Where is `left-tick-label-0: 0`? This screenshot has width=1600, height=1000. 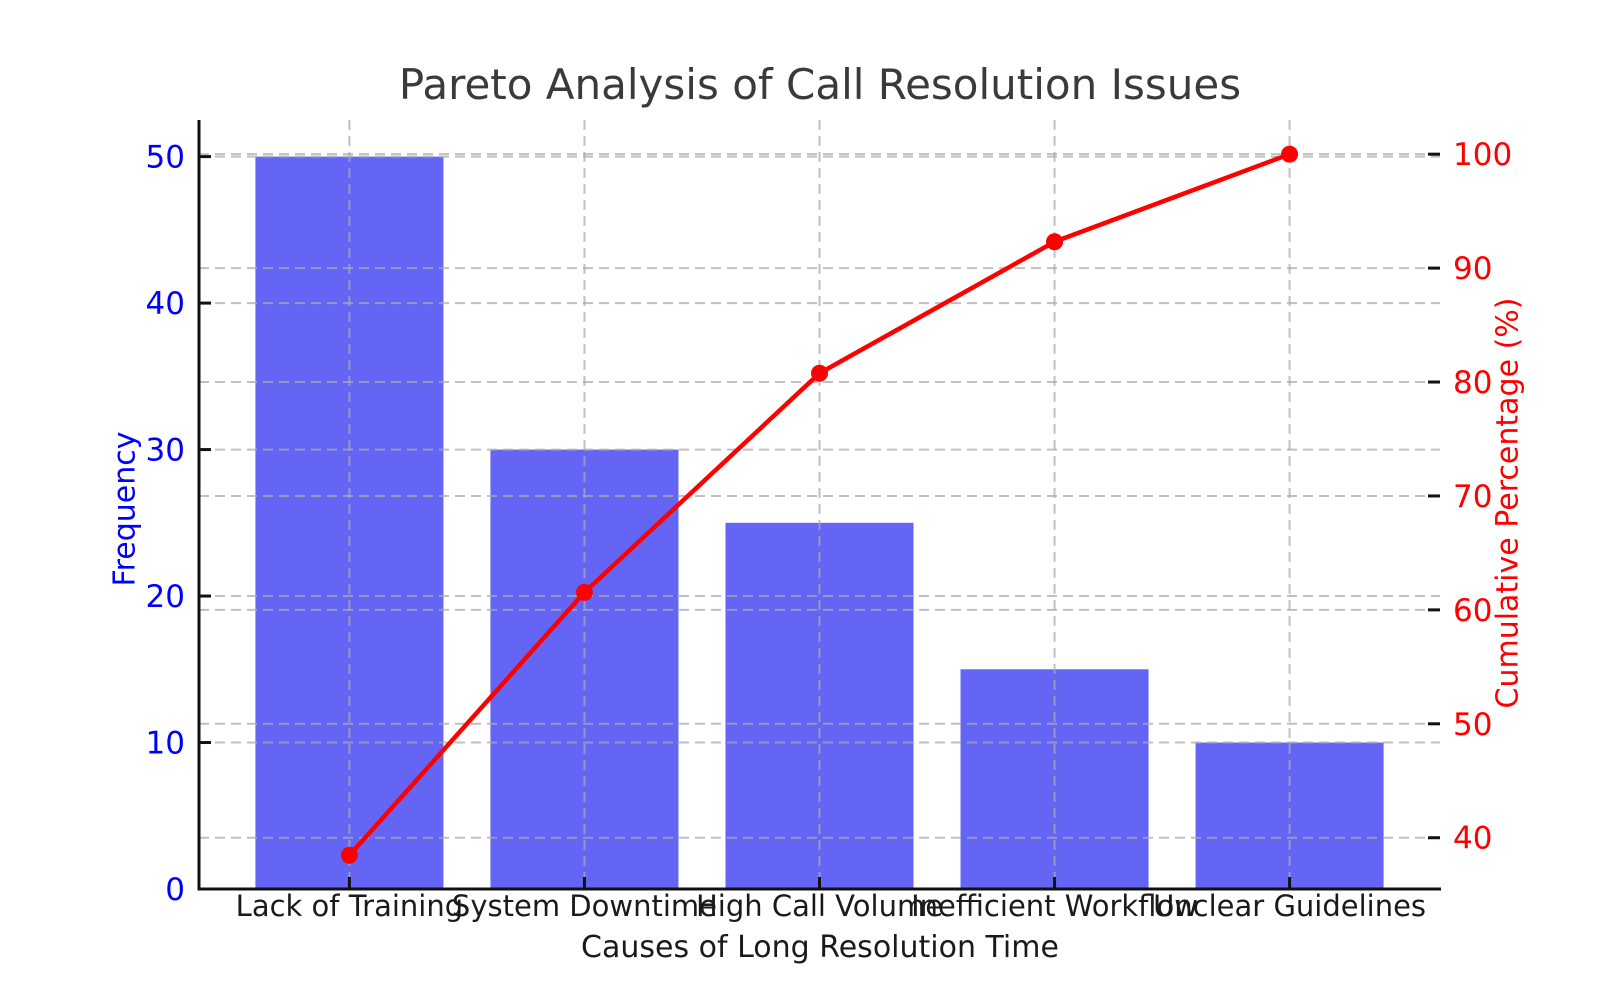
left-tick-label-0: 0 is located at coordinates (175, 890).